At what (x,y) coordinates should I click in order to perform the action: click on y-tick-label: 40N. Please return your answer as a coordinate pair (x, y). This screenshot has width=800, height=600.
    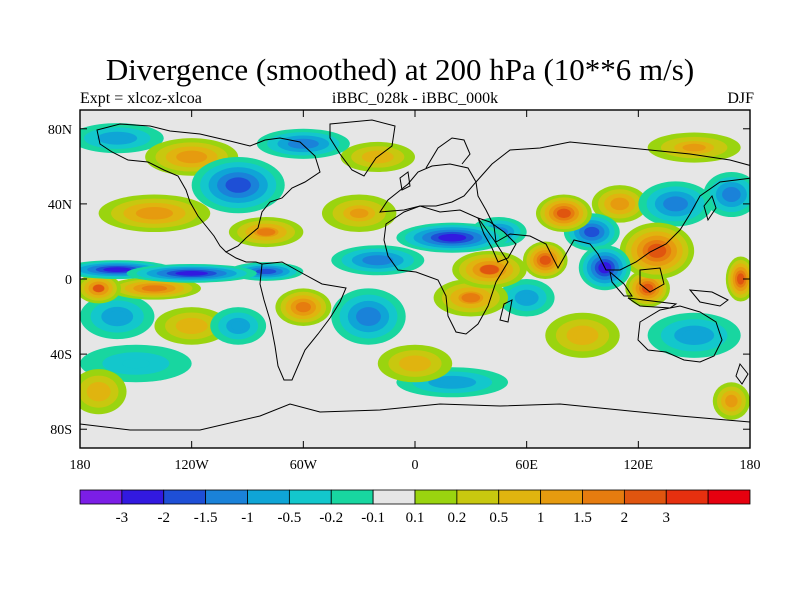
    Looking at the image, I should click on (60, 205).